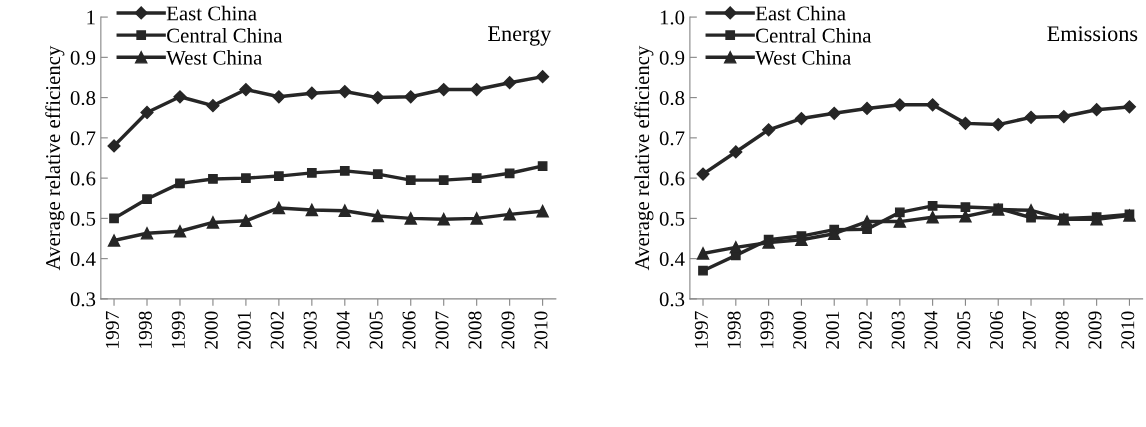  Describe the element at coordinates (1092, 34) in the screenshot. I see `annotation: Emissions` at that location.